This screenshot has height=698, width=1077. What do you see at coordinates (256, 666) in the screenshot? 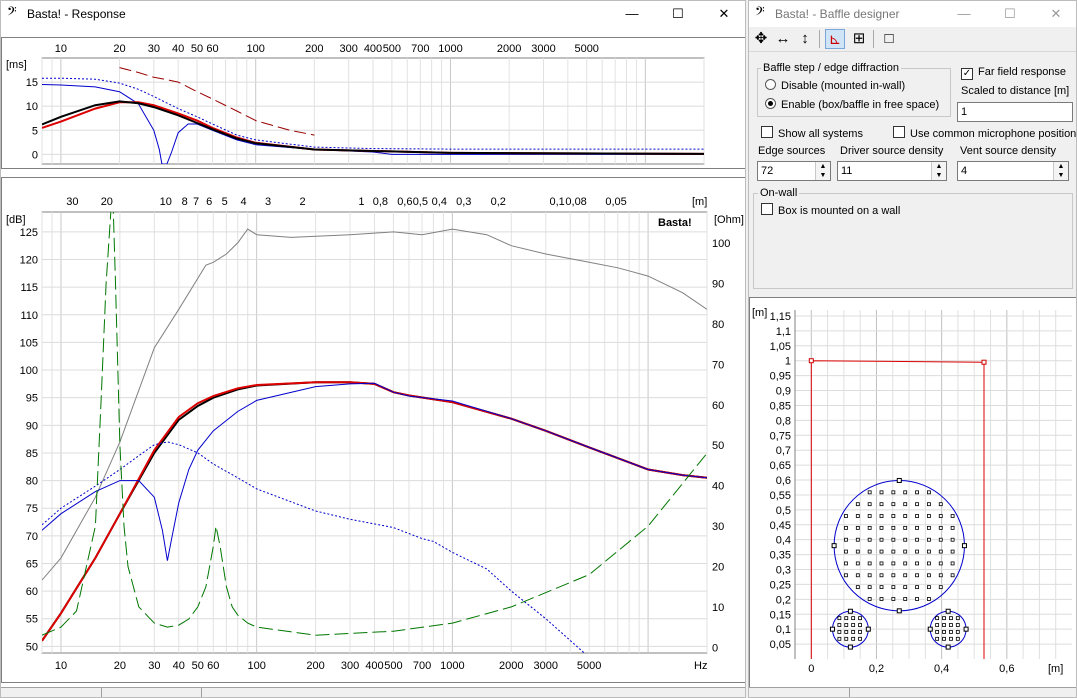
I see `x-tick-label: 100` at bounding box center [256, 666].